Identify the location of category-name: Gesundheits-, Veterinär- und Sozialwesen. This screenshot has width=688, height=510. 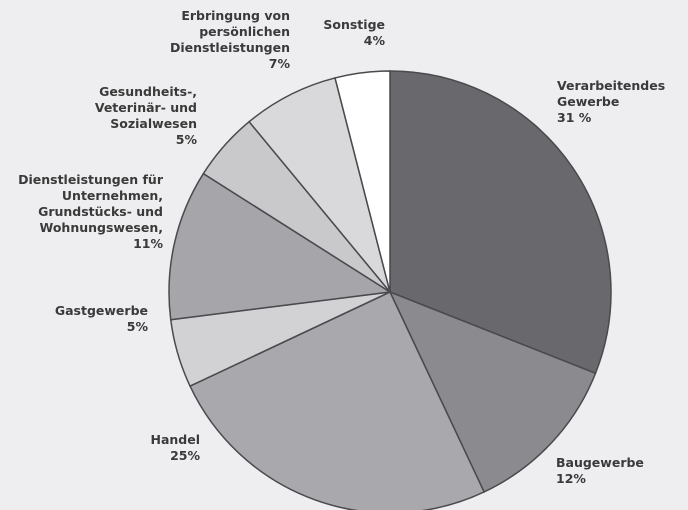
(145, 107).